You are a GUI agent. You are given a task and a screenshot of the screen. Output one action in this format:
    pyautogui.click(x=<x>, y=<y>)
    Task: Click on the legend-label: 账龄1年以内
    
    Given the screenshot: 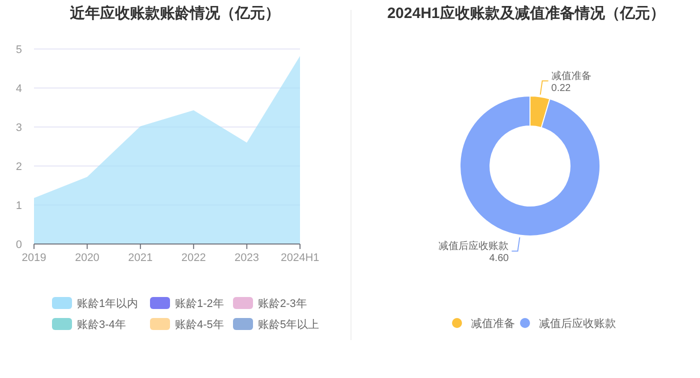 What is the action you would take?
    pyautogui.click(x=107, y=303)
    